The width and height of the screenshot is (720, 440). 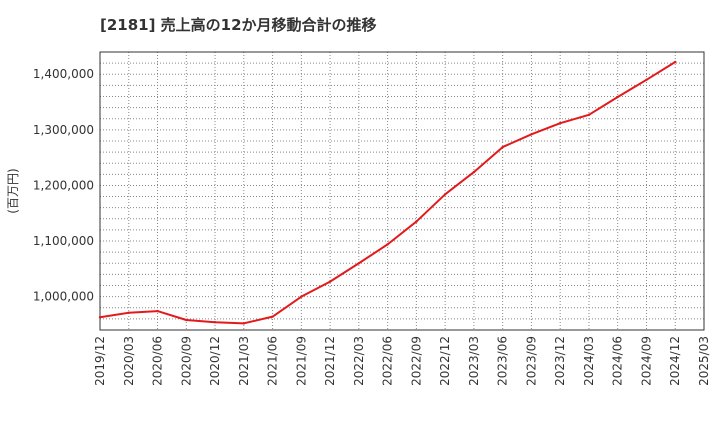 What do you see at coordinates (63, 297) in the screenshot?
I see `y-tick-label: 1,000,000` at bounding box center [63, 297].